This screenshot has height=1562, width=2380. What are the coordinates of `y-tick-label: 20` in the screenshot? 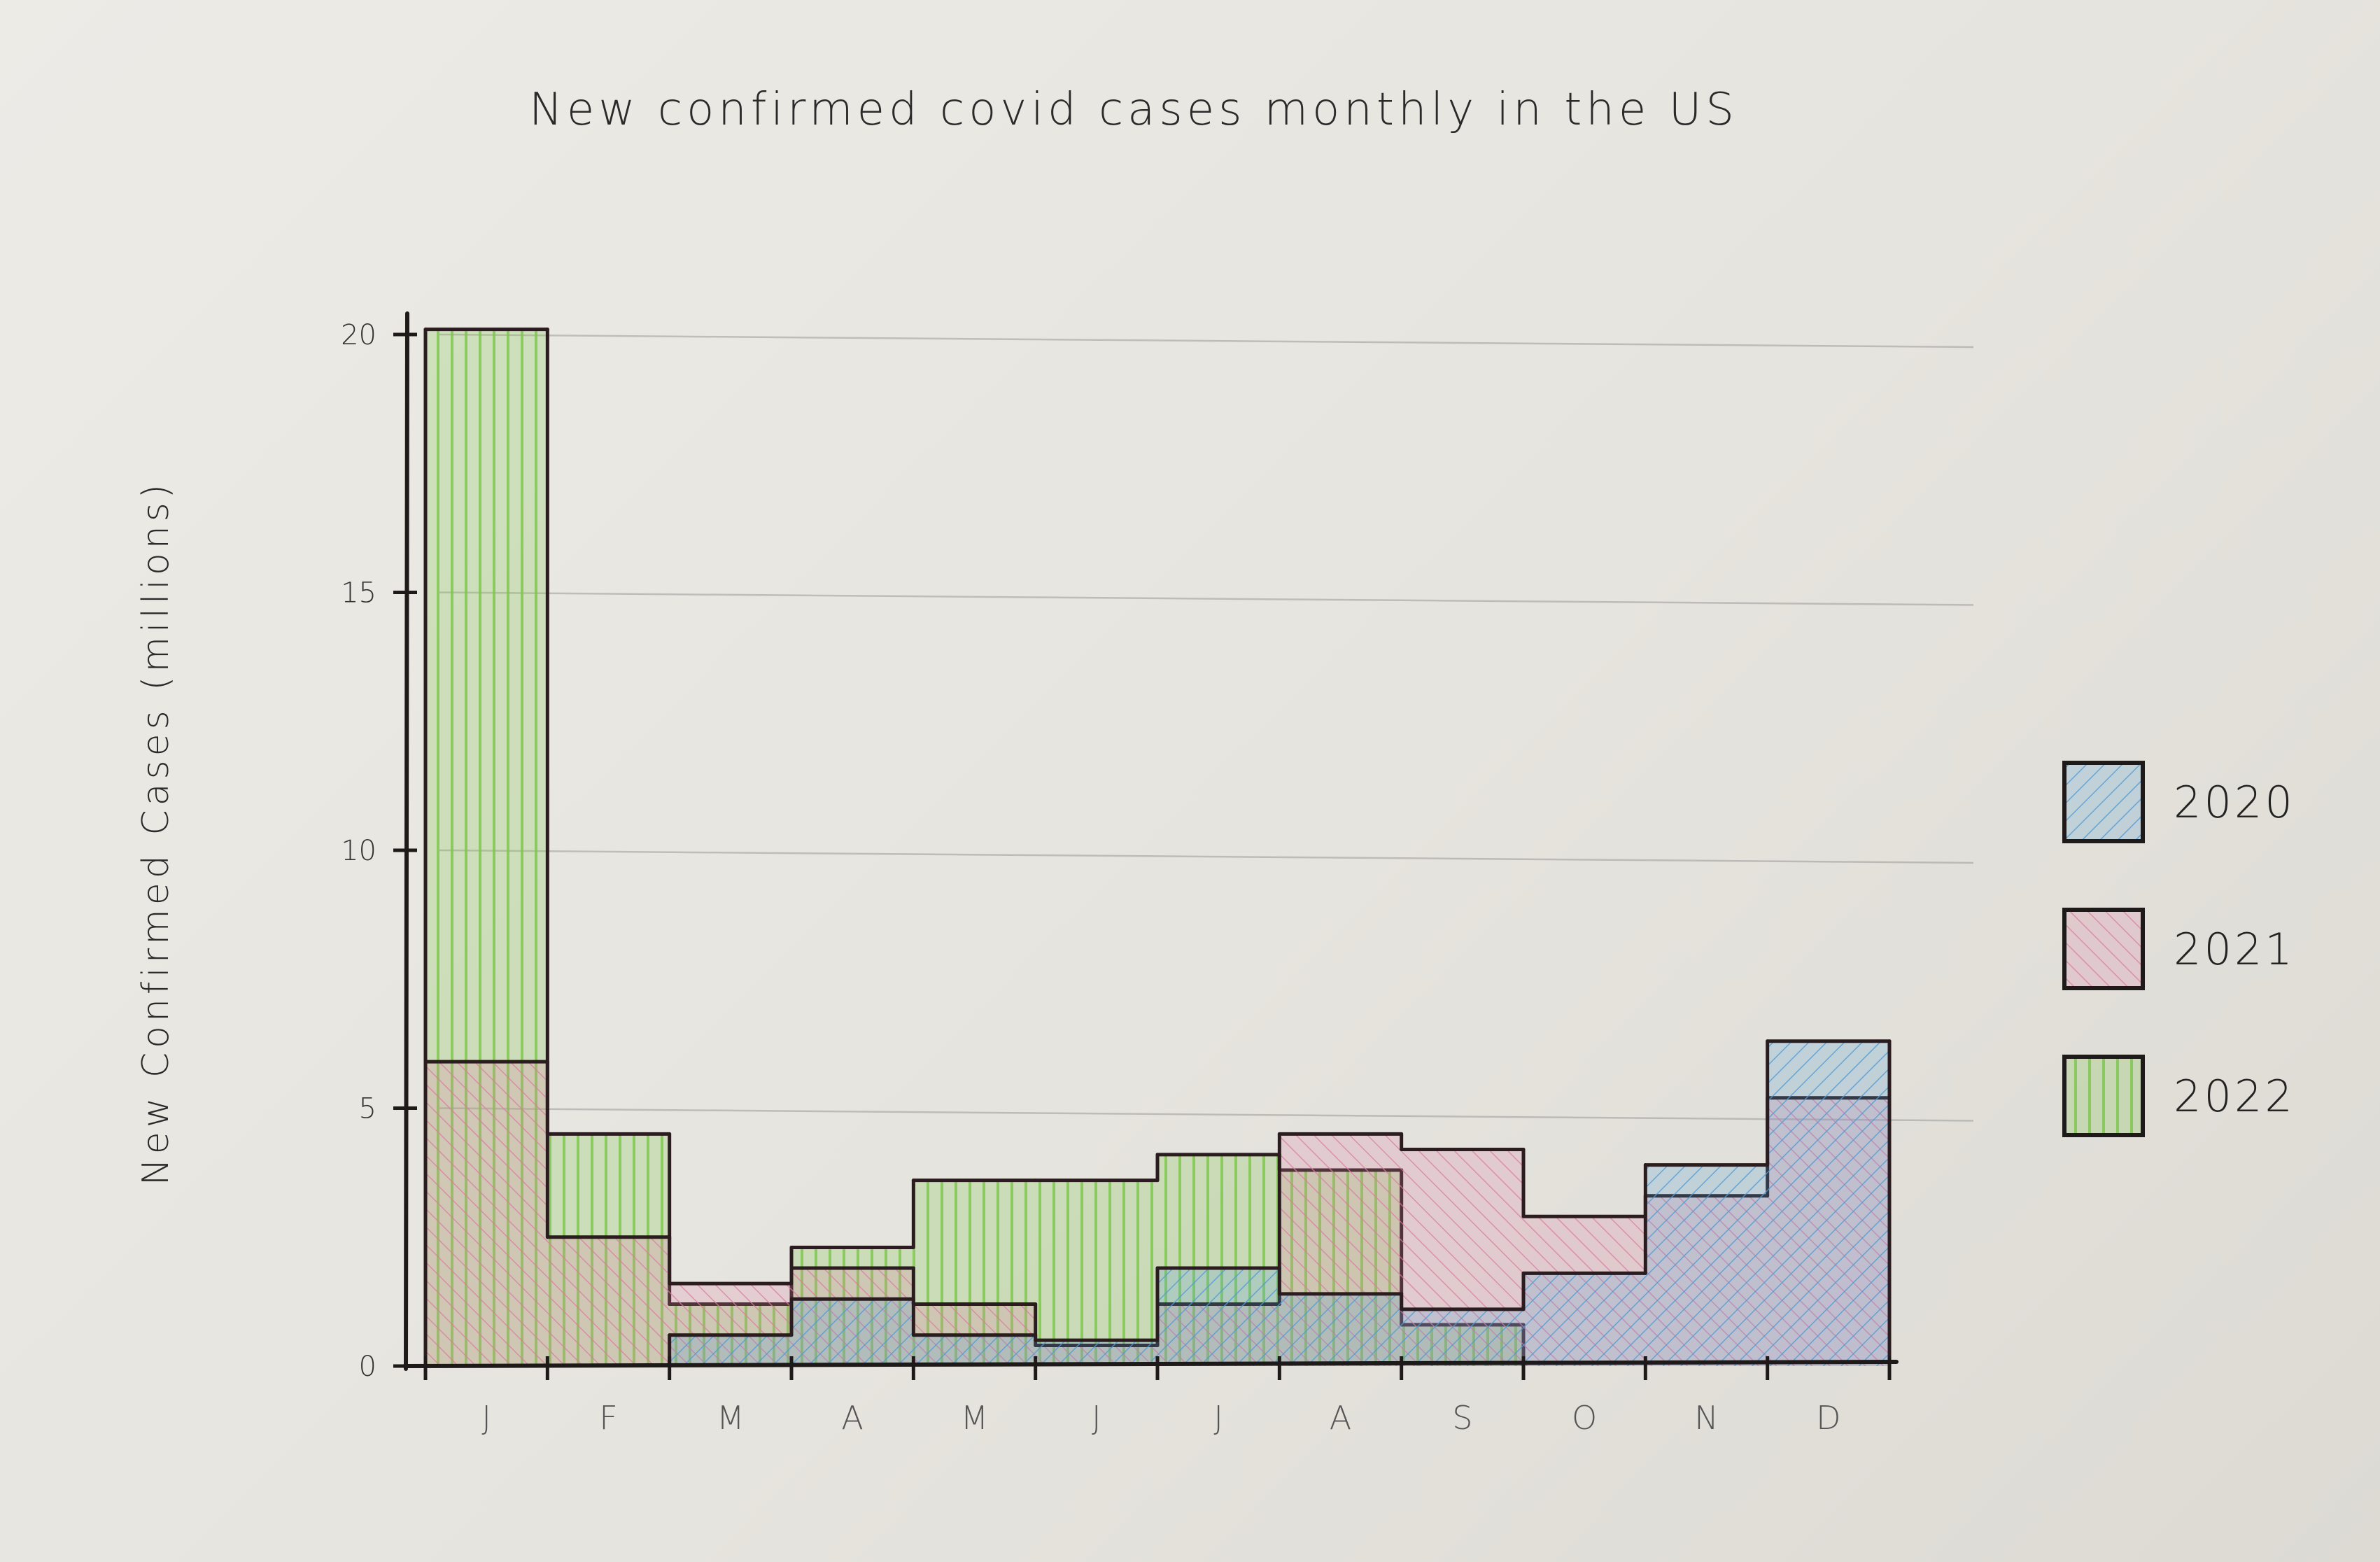 It's located at (358, 335).